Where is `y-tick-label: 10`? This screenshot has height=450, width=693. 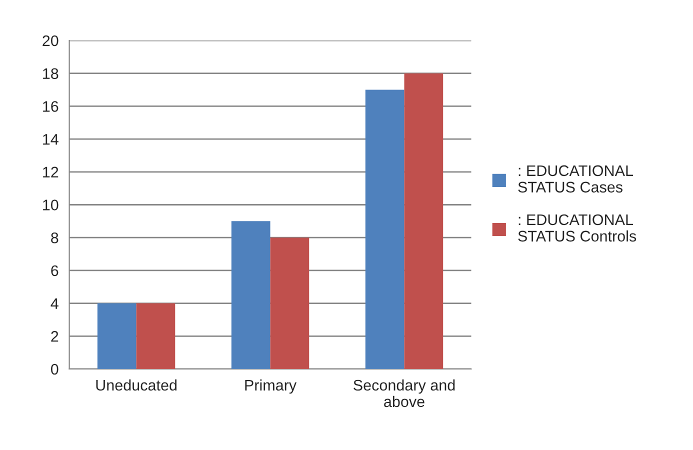 y-tick-label: 10 is located at coordinates (50, 205).